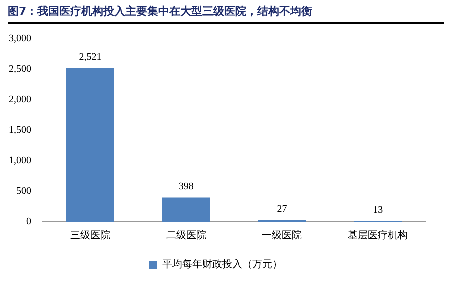  Describe the element at coordinates (282, 236) in the screenshot. I see `x-tick-label: 一级医院` at that location.